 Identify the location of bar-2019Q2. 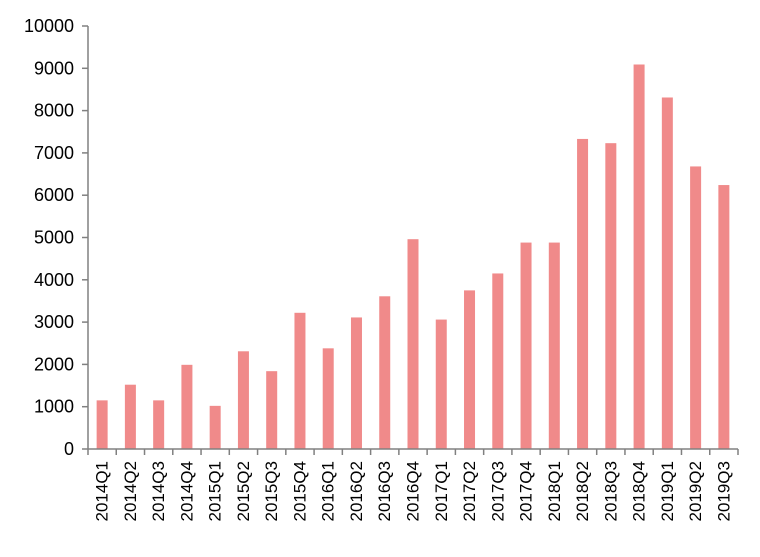
(696, 307).